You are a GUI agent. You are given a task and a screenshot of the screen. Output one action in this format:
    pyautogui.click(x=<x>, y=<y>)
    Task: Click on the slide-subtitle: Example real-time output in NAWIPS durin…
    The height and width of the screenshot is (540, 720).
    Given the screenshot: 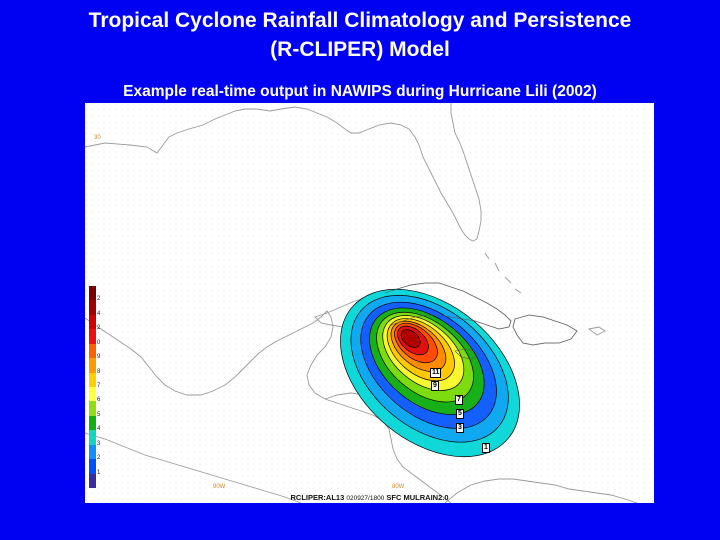 What is the action you would take?
    pyautogui.click(x=360, y=91)
    